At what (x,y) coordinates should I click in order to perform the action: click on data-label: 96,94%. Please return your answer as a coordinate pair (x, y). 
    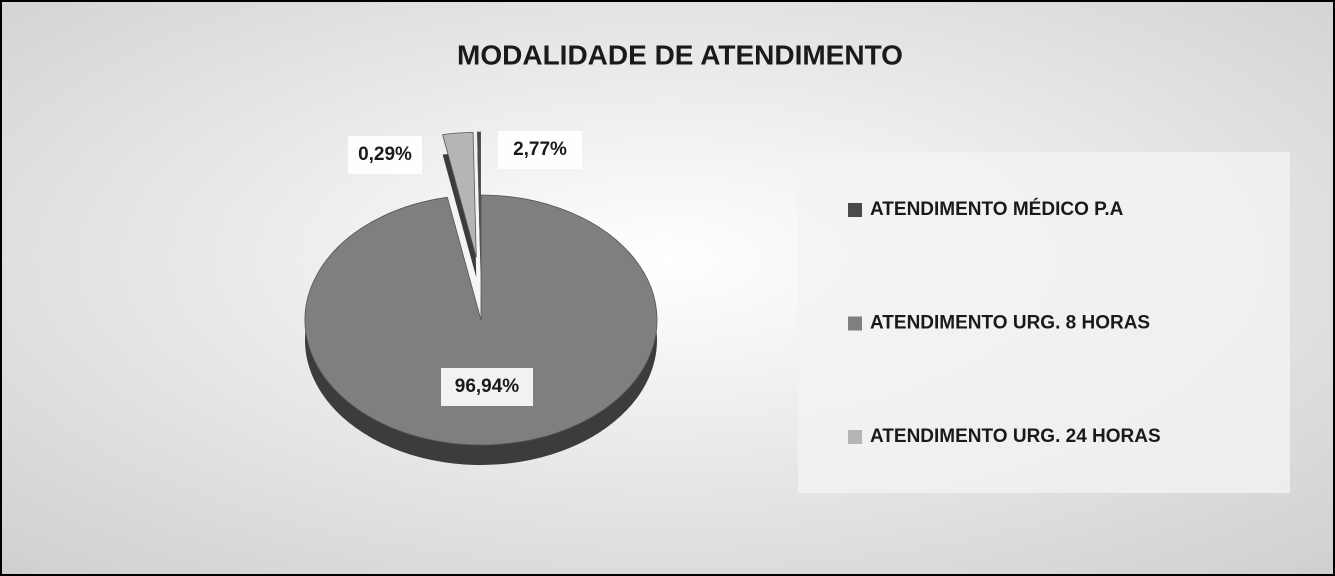
    Looking at the image, I should click on (487, 386).